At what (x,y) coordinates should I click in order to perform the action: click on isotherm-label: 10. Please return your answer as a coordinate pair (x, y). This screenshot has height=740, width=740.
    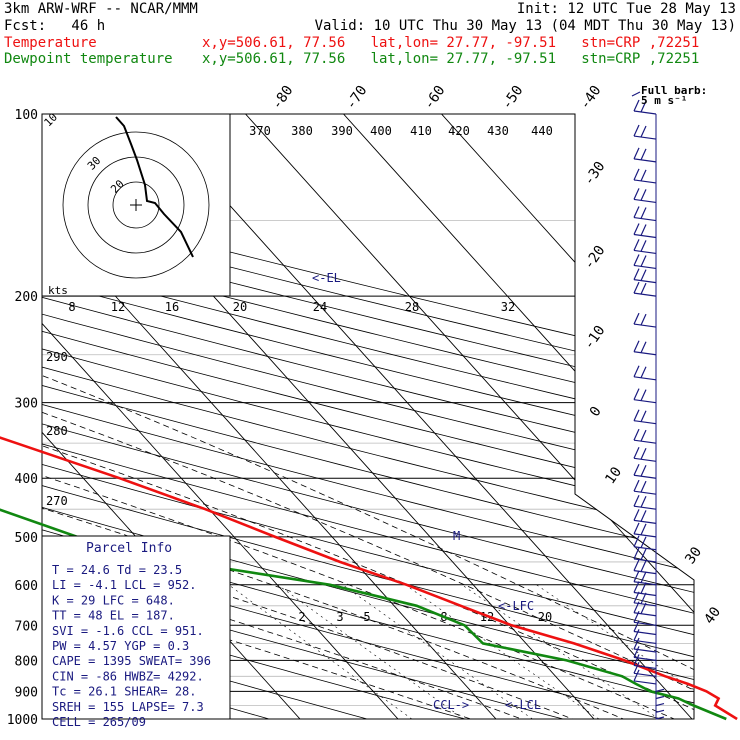
    Looking at the image, I should click on (613, 475).